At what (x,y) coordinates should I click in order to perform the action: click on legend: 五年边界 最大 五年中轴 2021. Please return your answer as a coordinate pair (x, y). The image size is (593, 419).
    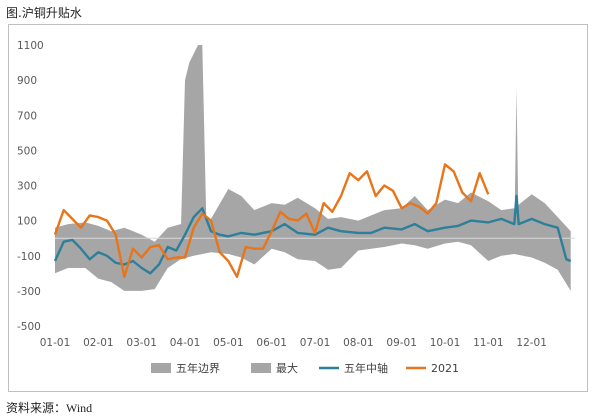
    Looking at the image, I should click on (305, 368).